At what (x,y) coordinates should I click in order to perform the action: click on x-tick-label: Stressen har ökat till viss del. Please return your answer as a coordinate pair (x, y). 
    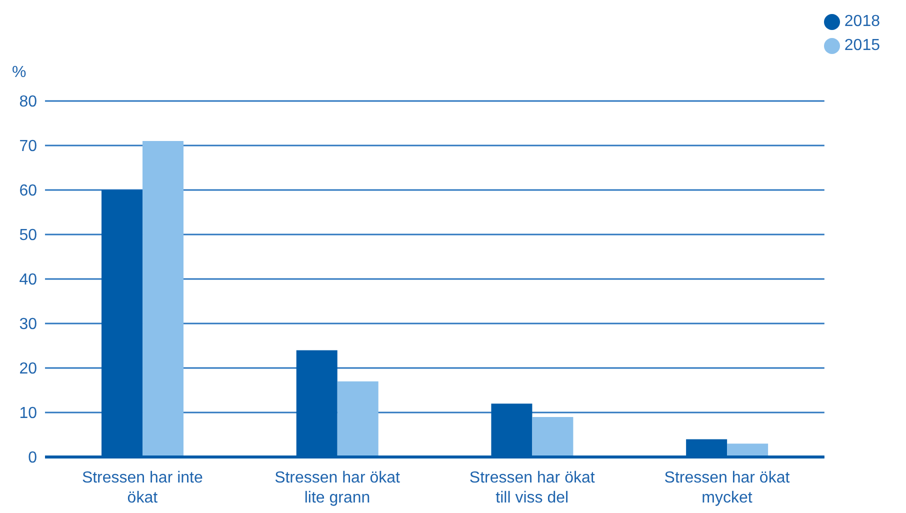
    Looking at the image, I should click on (532, 487).